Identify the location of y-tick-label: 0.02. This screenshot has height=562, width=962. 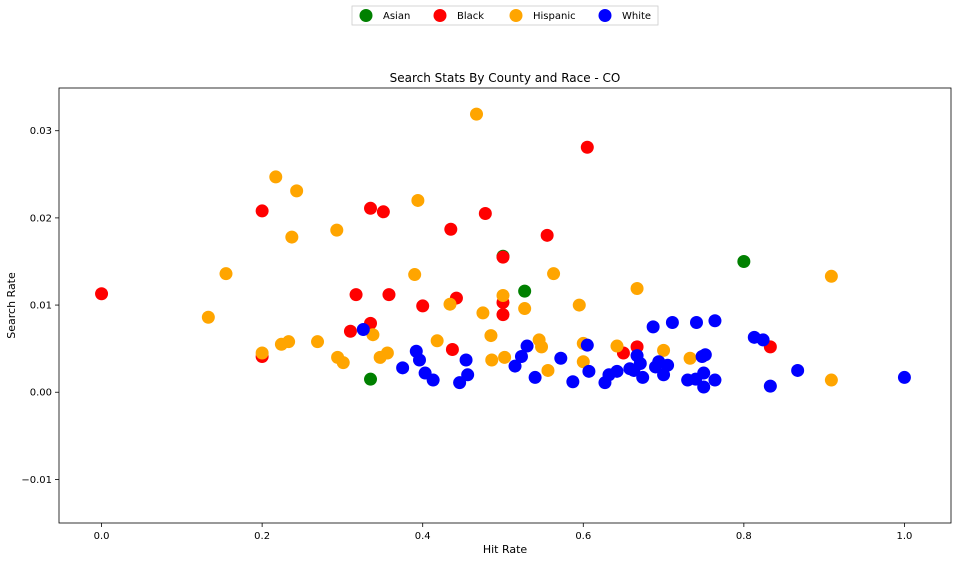
(41, 218).